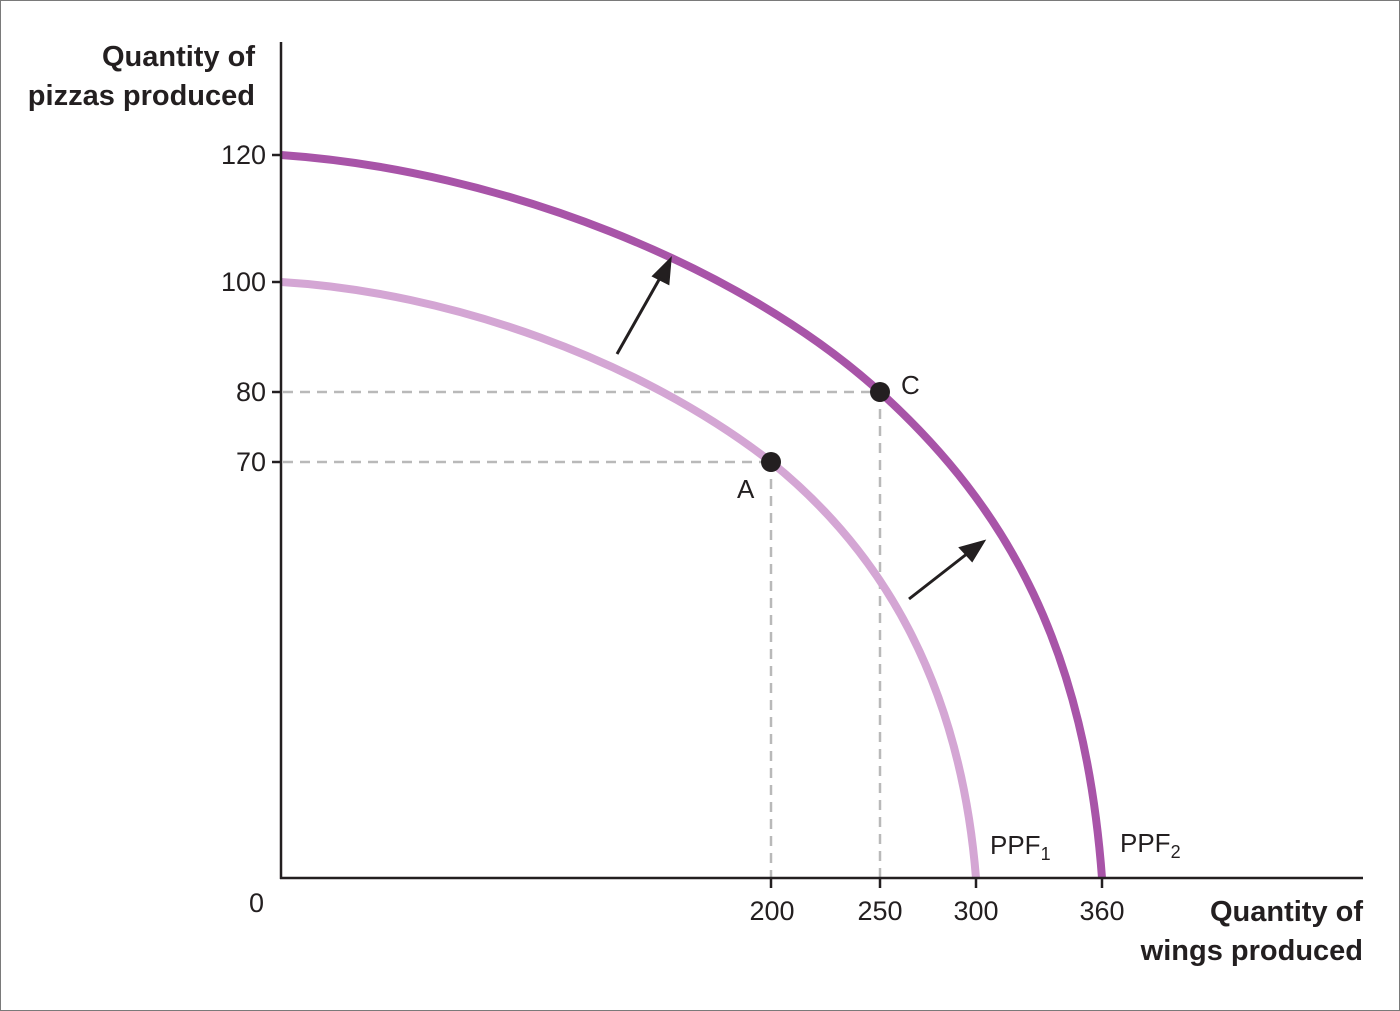  Describe the element at coordinates (746, 489) in the screenshot. I see `point-a-label: A` at that location.